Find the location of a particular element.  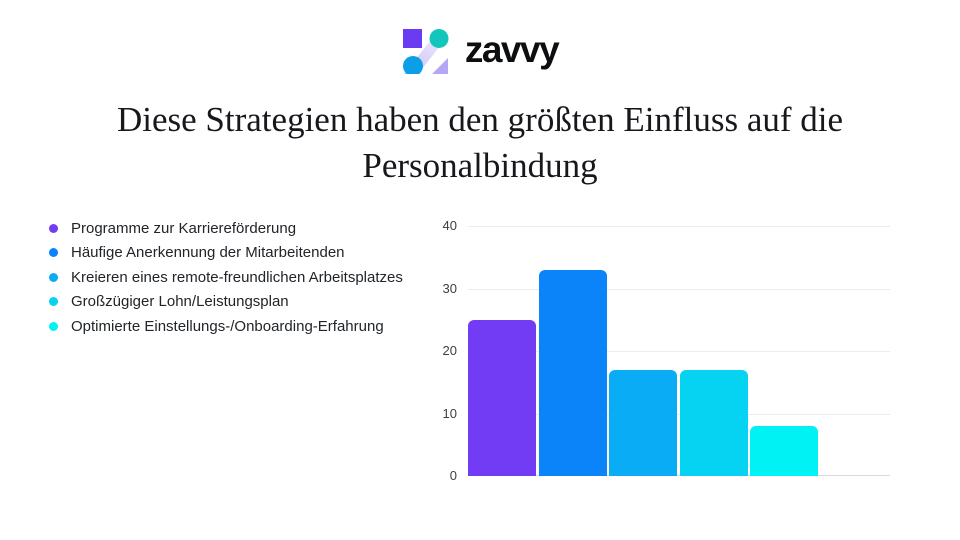

logo-triangle is located at coordinates (439, 66).